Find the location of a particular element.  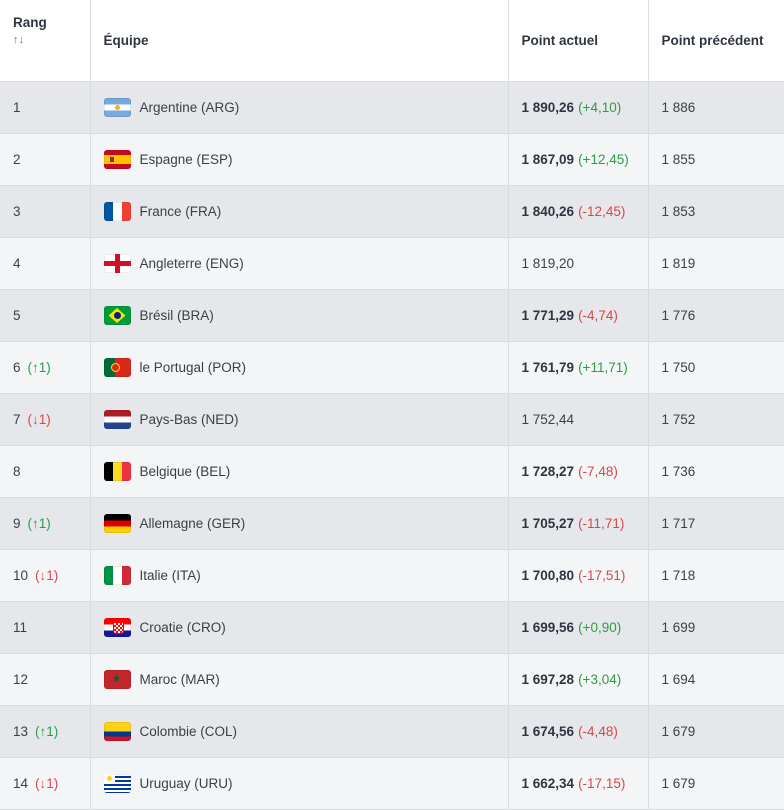

team-name: Belgique (BEL) is located at coordinates (185, 471).